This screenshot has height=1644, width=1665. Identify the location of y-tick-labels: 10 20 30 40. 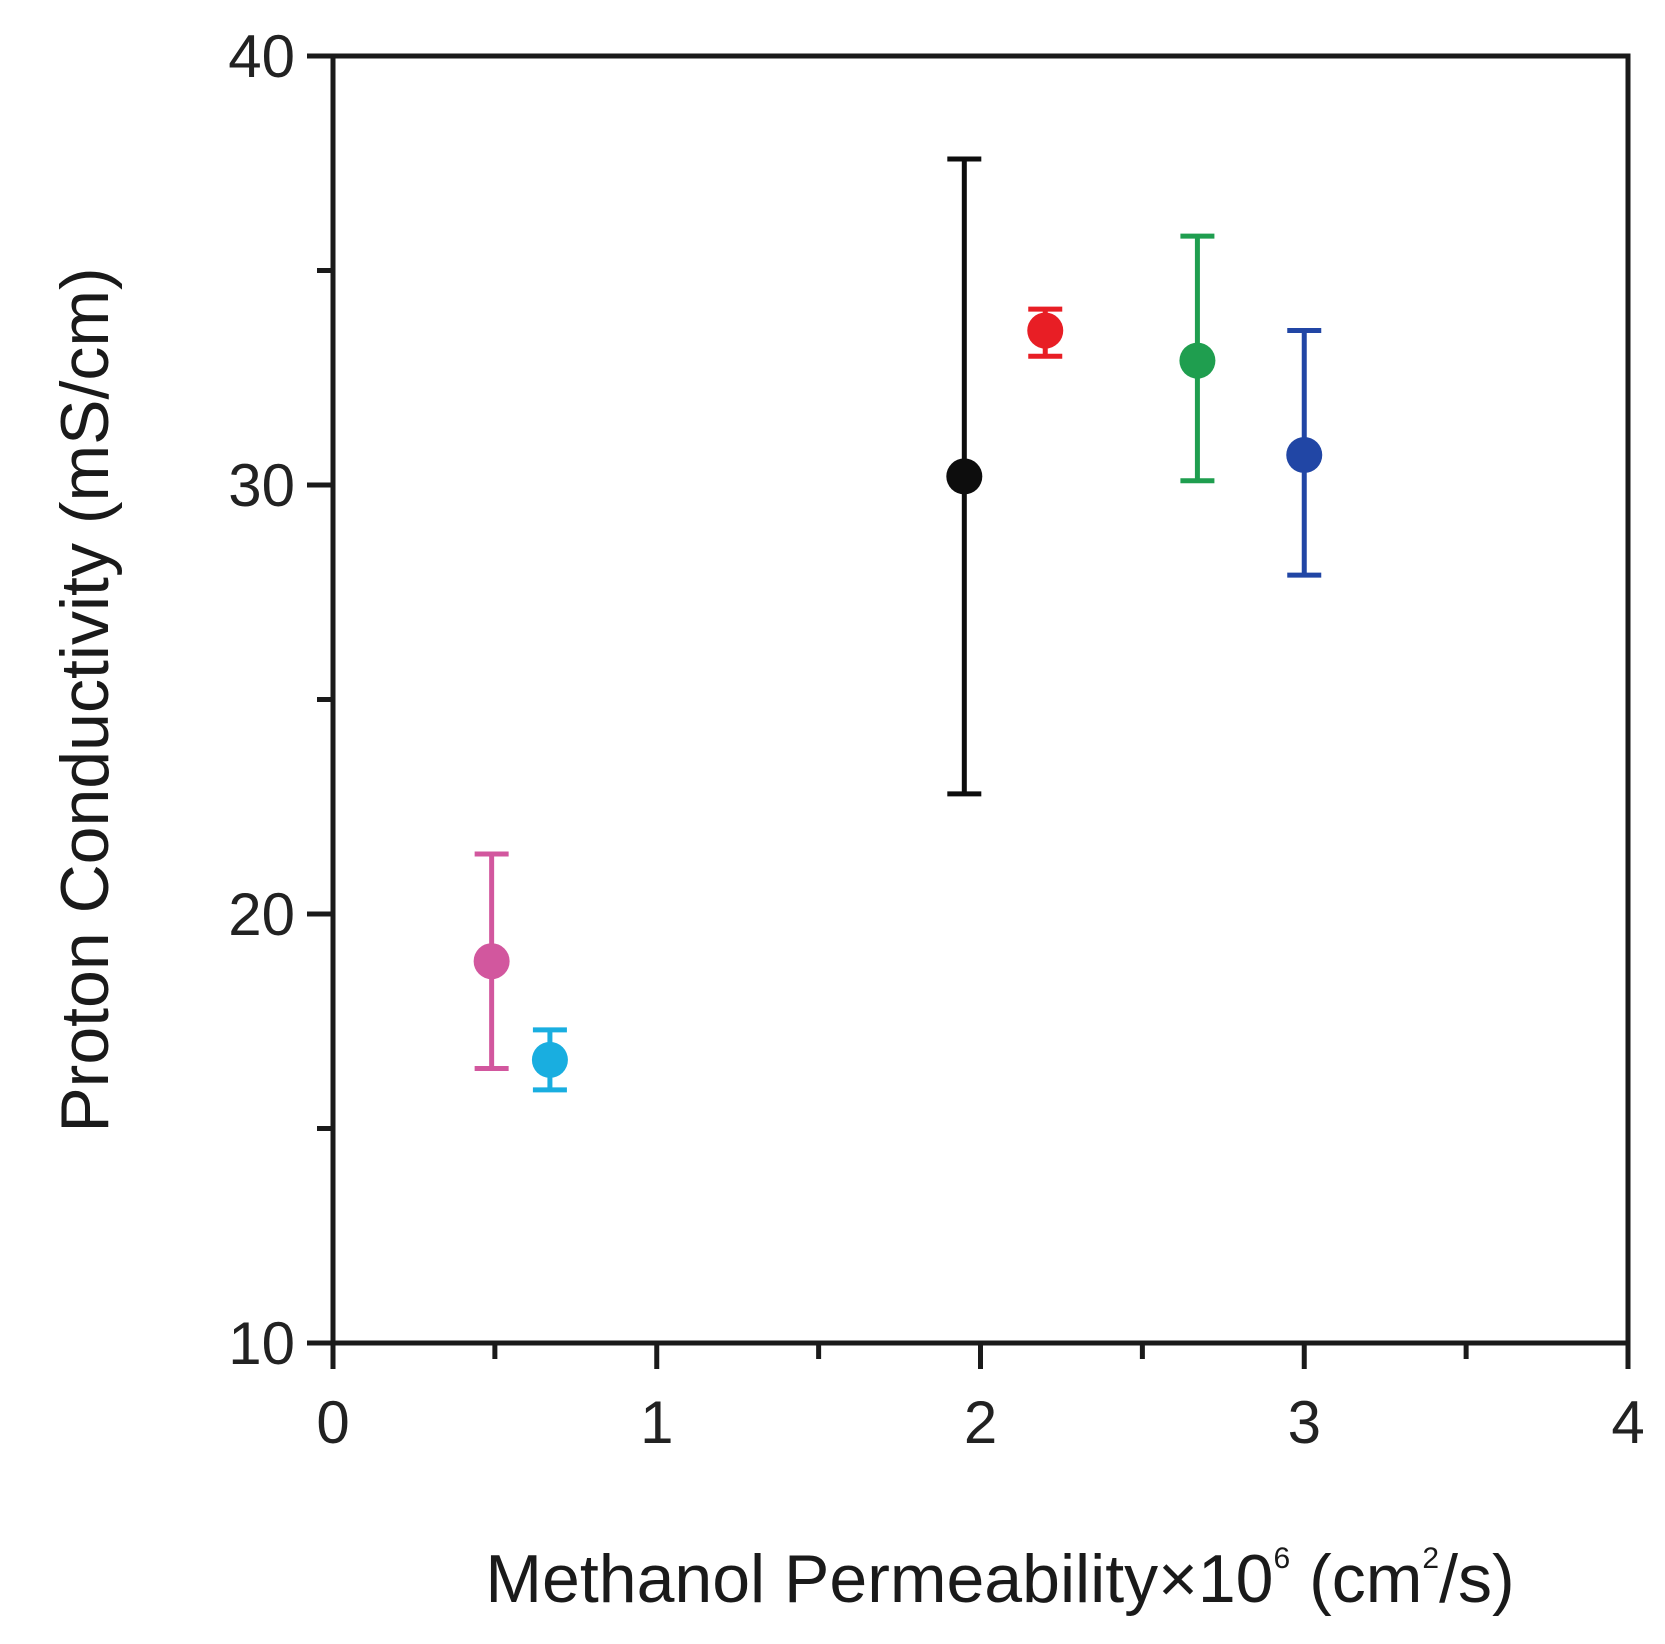
(261, 700).